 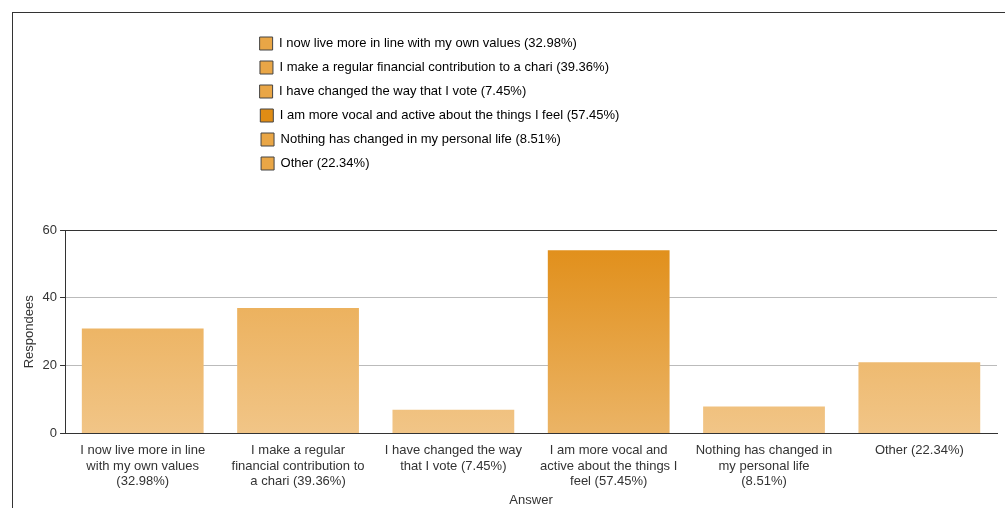 I want to click on legend-label: I am more vocal and active about the things I feel (57.45%), so click(x=518, y=115).